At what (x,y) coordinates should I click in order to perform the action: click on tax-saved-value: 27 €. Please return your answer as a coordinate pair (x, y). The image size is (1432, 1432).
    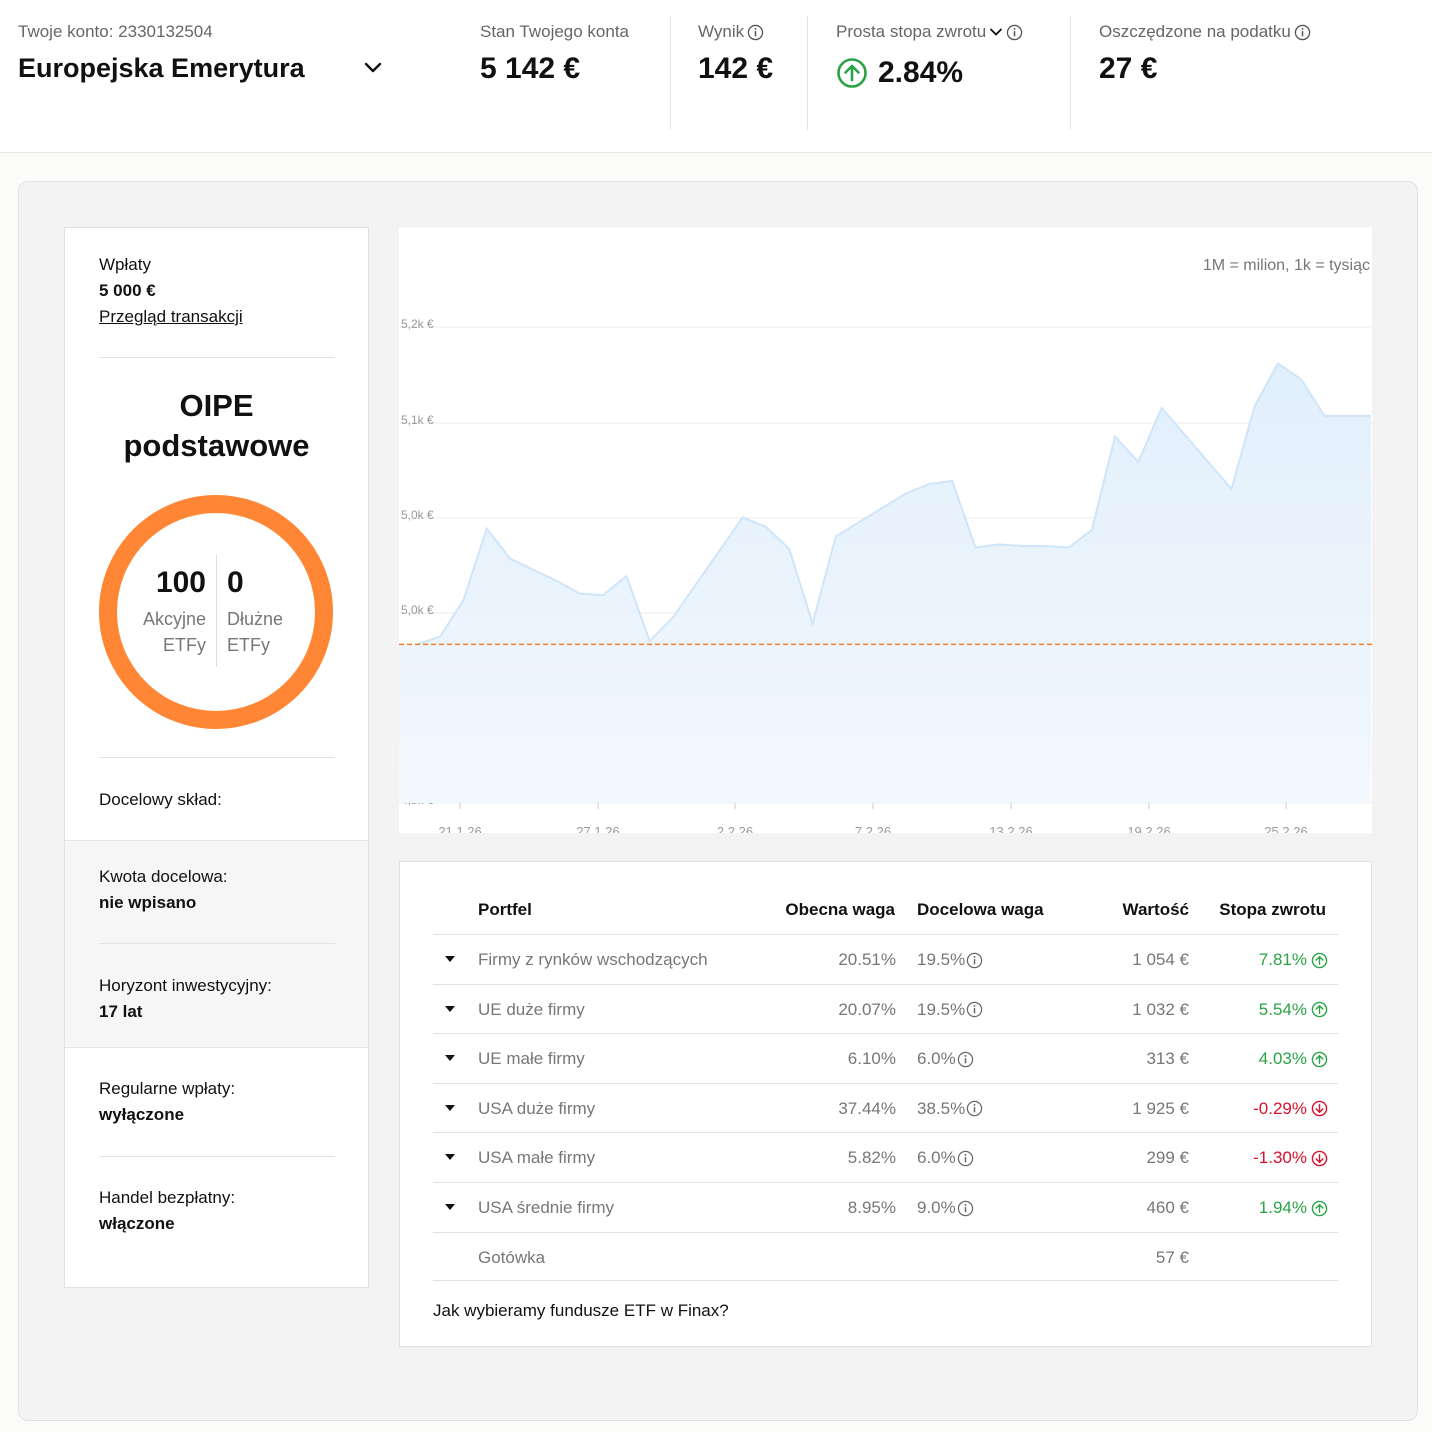
    Looking at the image, I should click on (1128, 68).